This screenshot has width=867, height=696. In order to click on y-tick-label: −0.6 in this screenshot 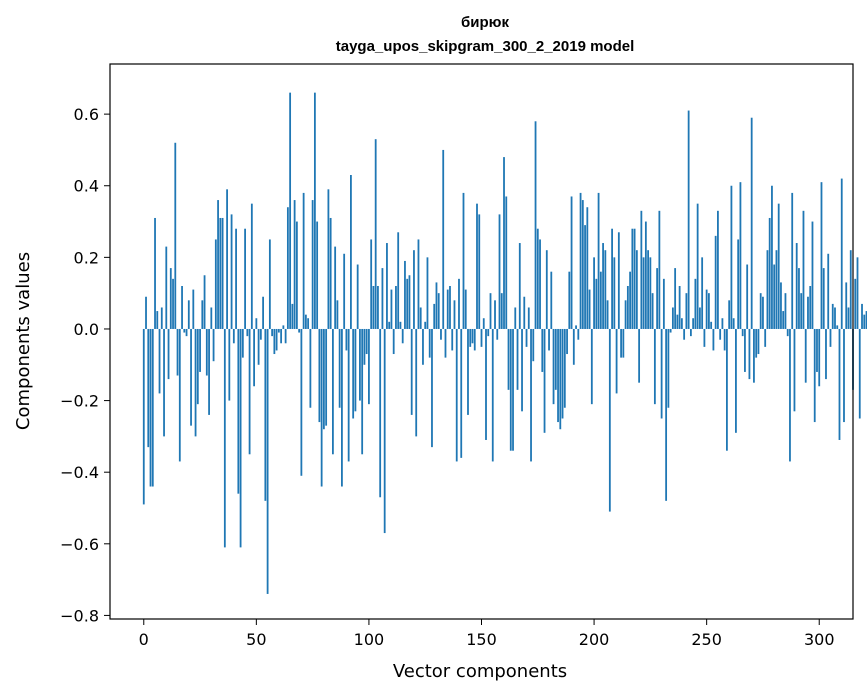, I will do `click(79, 544)`.